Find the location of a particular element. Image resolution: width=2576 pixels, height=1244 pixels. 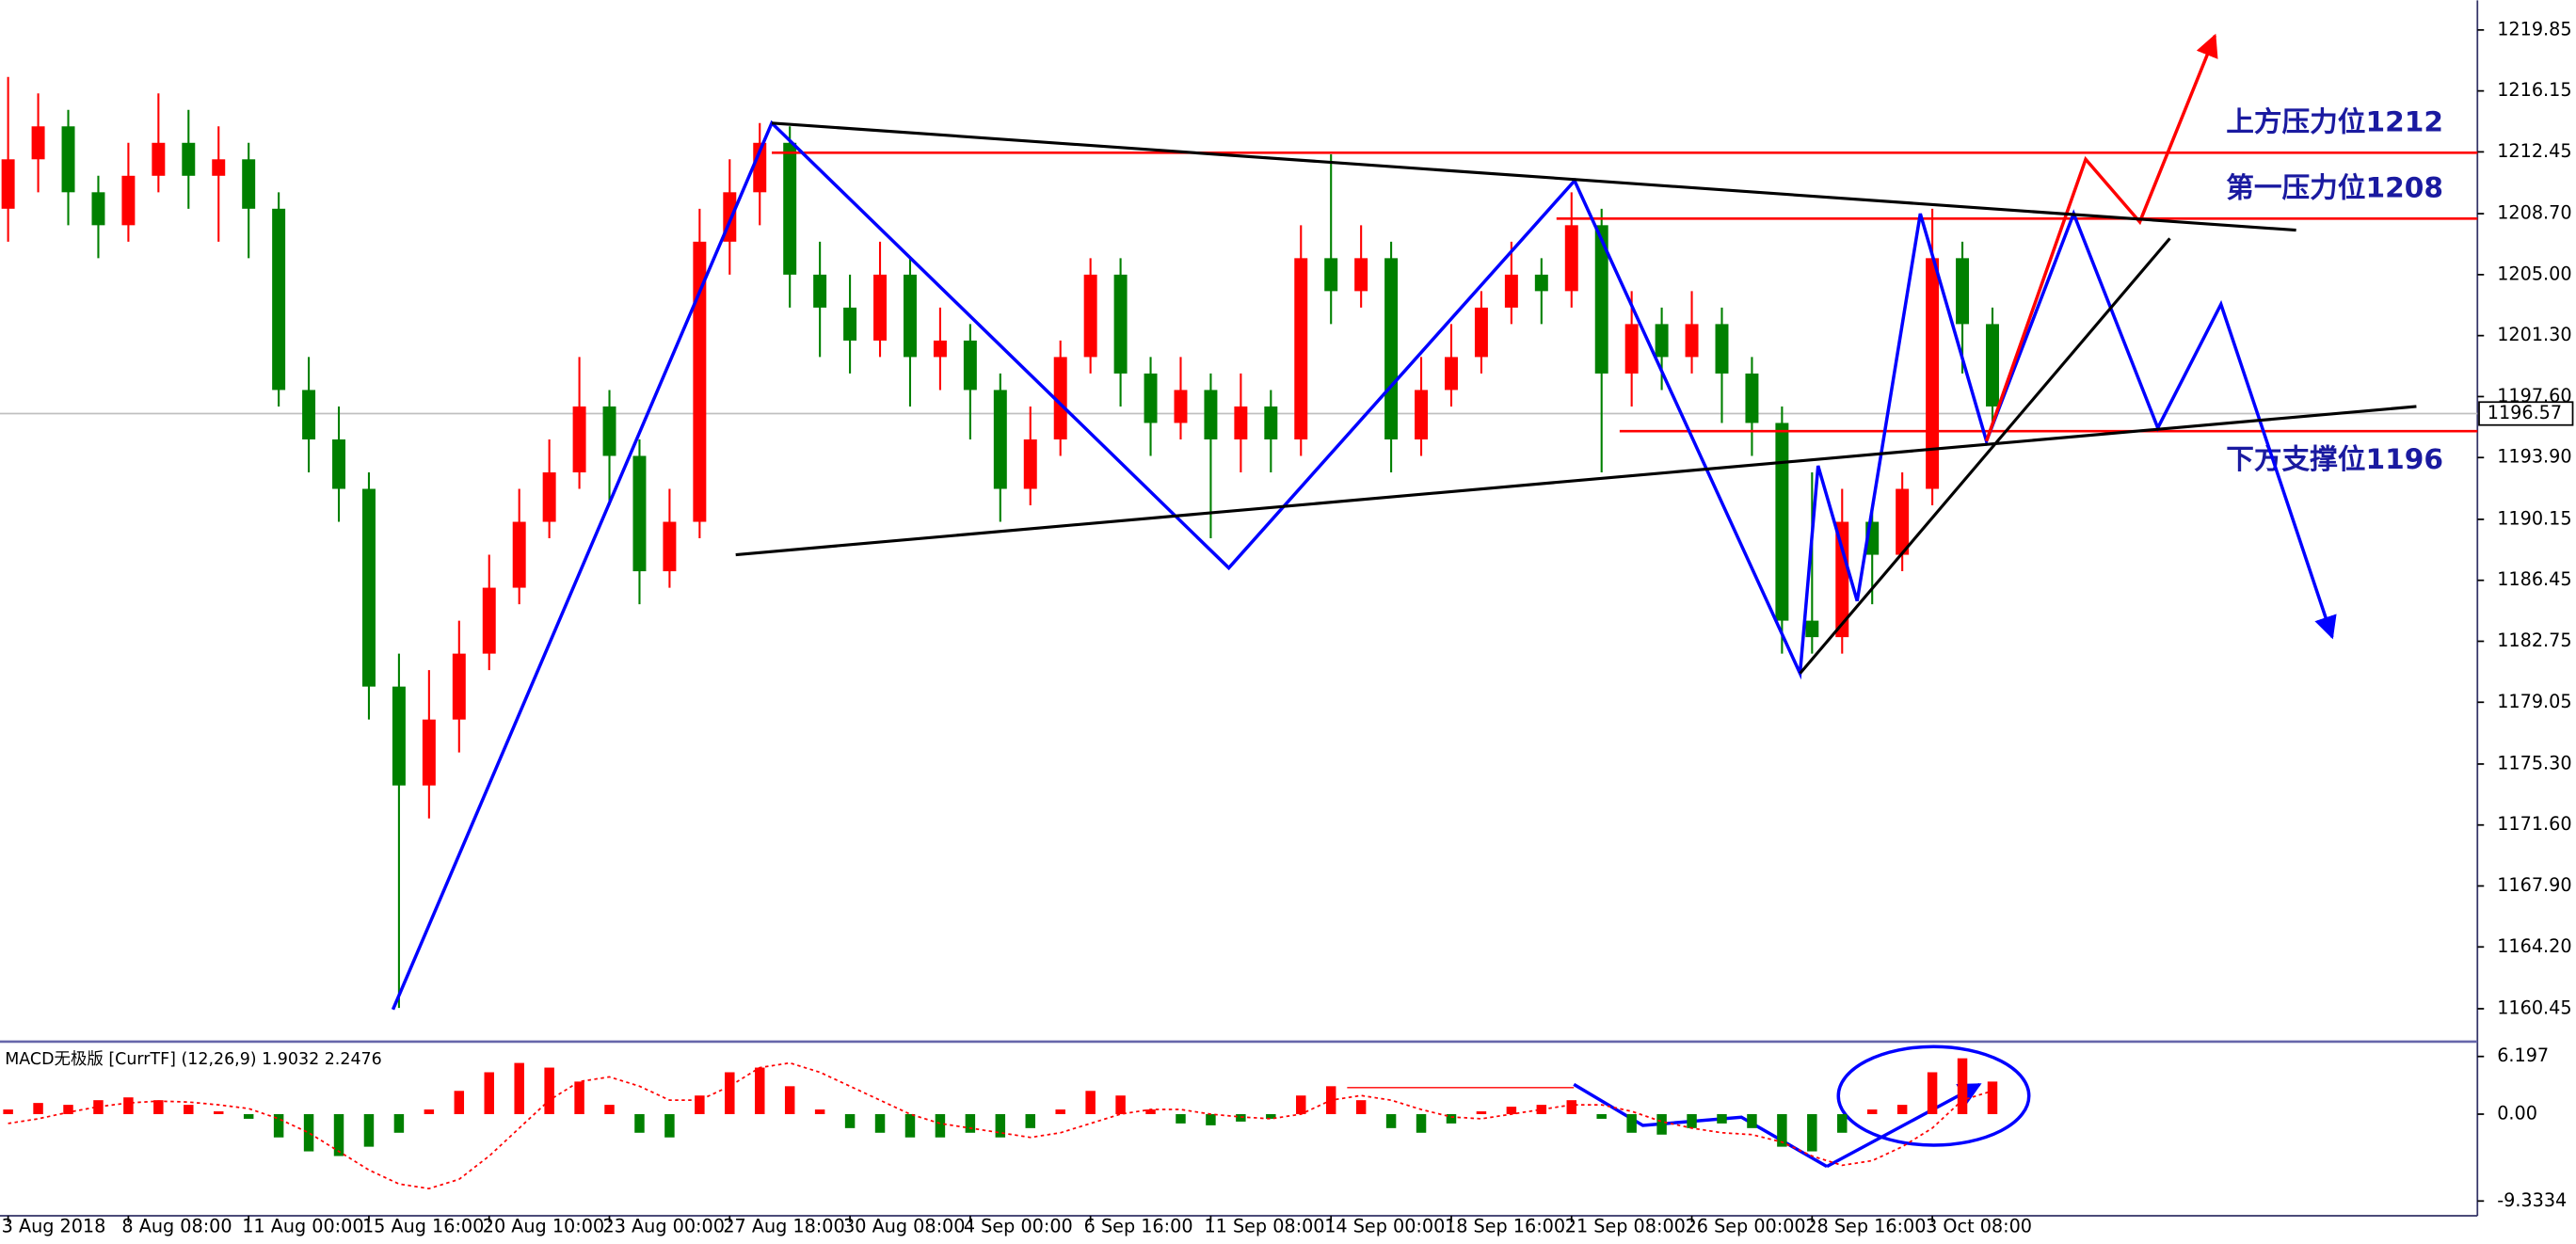

y-tick-label: 1208.70 is located at coordinates (2534, 213).